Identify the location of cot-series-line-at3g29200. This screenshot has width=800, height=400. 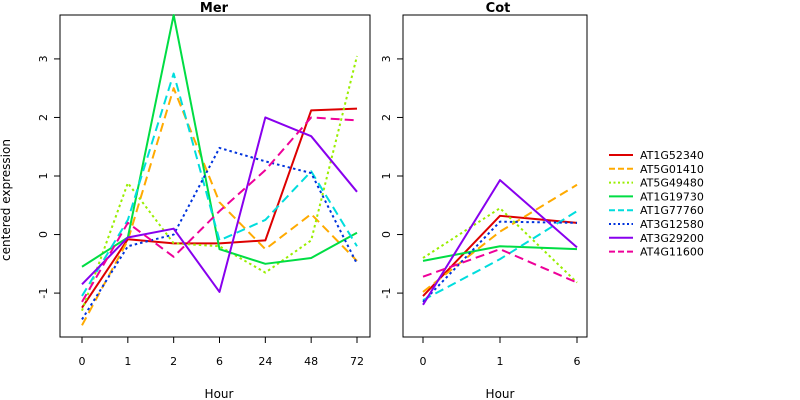
(500, 242).